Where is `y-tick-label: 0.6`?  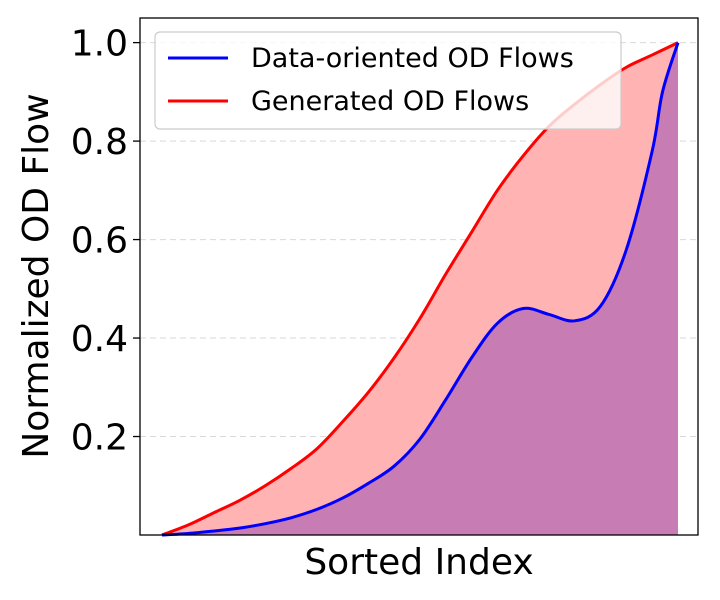
y-tick-label: 0.6 is located at coordinates (99, 241).